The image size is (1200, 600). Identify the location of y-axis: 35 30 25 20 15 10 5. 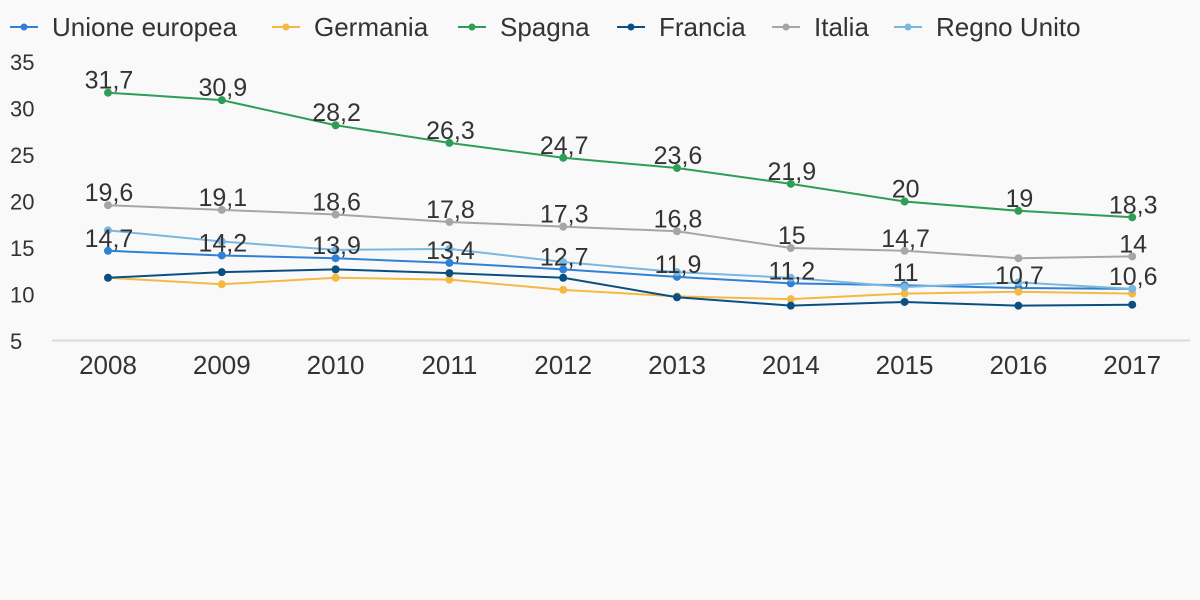
(22, 202).